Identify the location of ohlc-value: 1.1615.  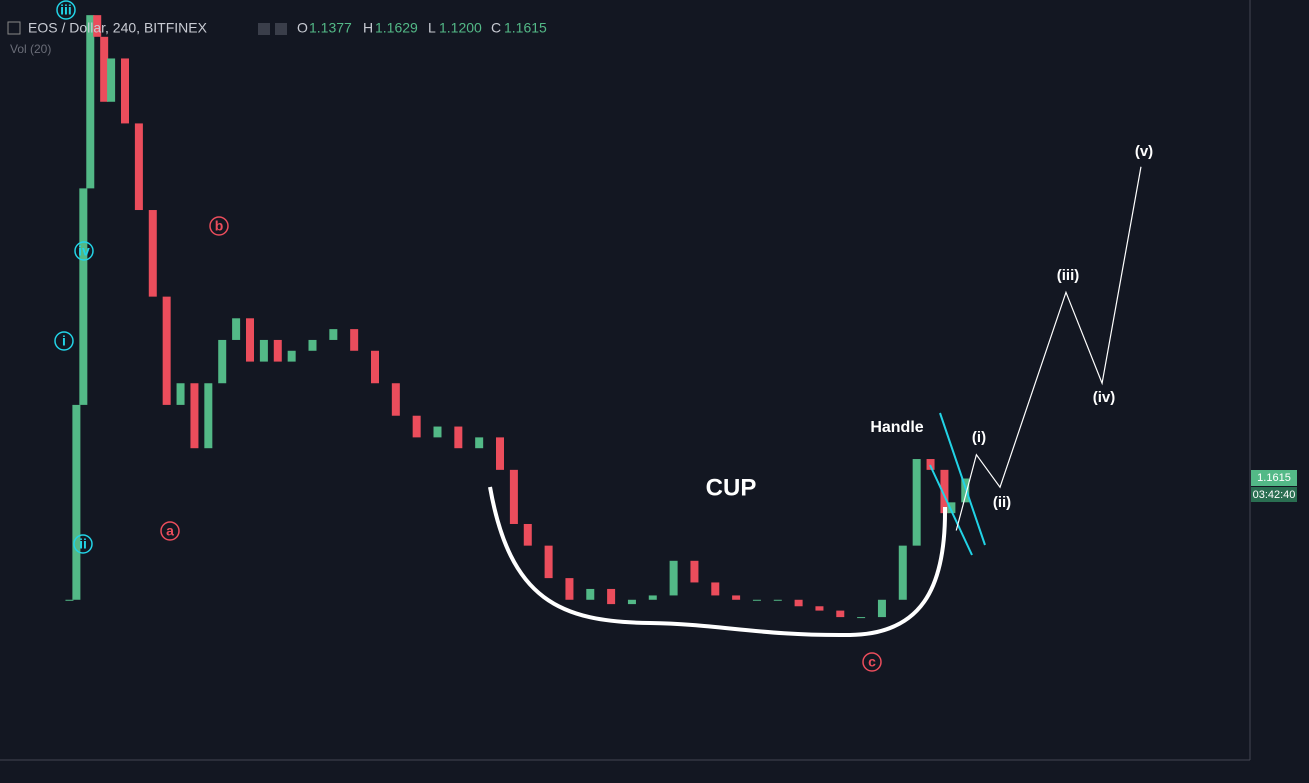
(525, 28).